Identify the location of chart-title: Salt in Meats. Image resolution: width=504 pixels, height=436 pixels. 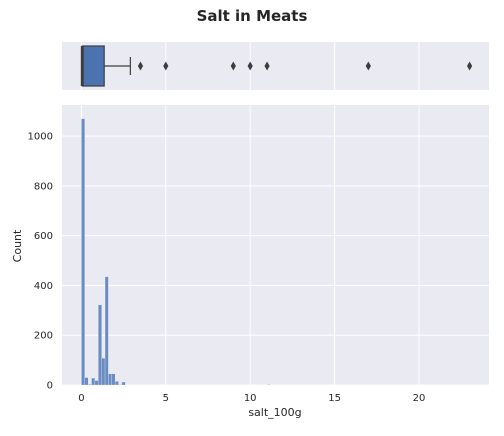
(252, 16).